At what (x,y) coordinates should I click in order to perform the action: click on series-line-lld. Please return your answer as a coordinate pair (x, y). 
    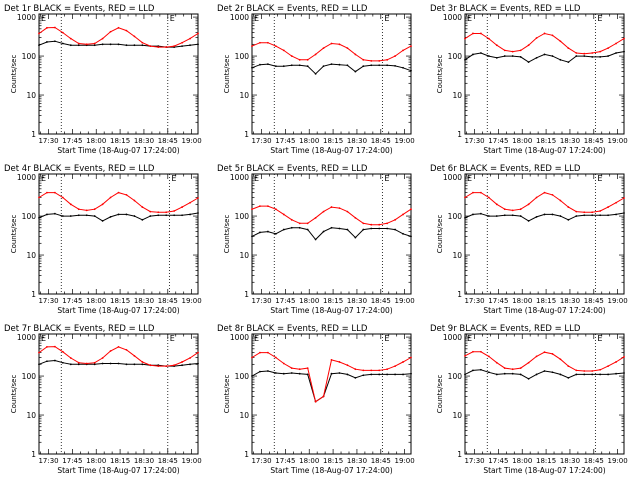
    Looking at the image, I should click on (544, 43).